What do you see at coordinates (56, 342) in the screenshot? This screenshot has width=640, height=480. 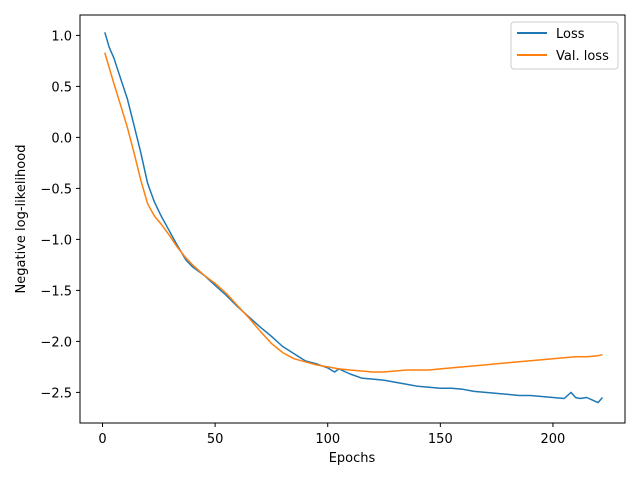 I see `y-tick-label: −2.0` at bounding box center [56, 342].